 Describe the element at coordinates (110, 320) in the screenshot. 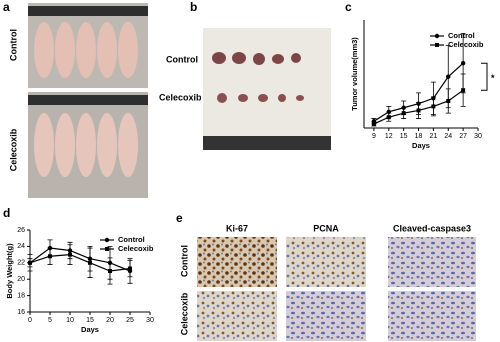

I see `x-tick-label: 20` at that location.